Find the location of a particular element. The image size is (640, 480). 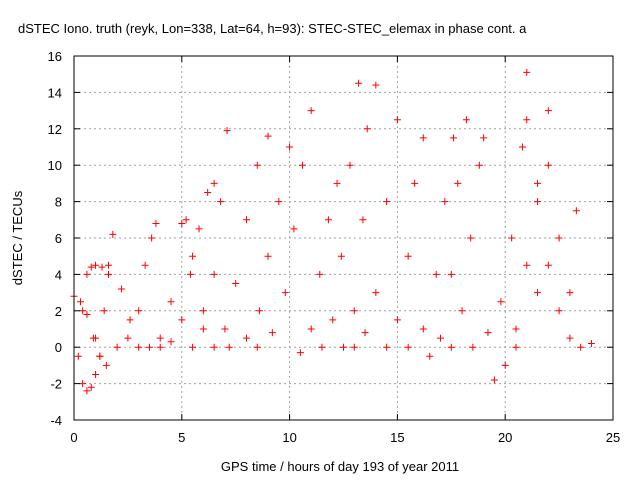

y-tick-label: -2 is located at coordinates (56, 384).